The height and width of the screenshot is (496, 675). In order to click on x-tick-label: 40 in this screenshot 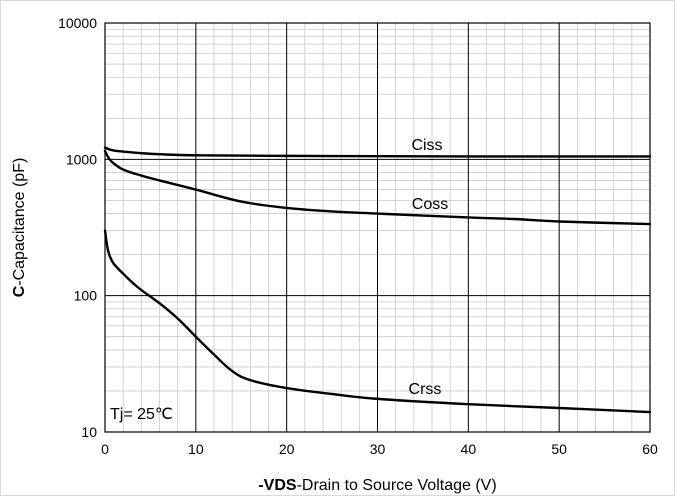, I will do `click(469, 449)`.